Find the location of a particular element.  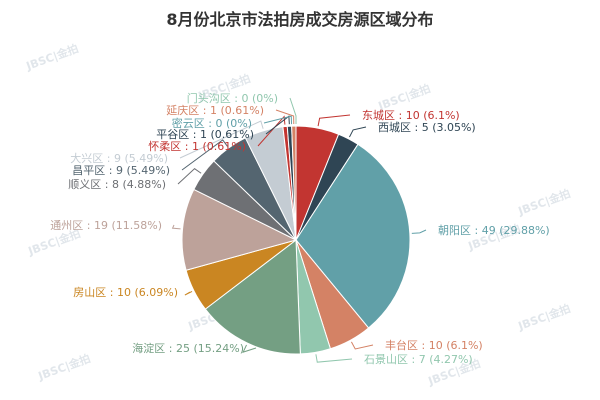

slice-label-东城区: 东城区 : 10 (6.1%) is located at coordinates (411, 115).